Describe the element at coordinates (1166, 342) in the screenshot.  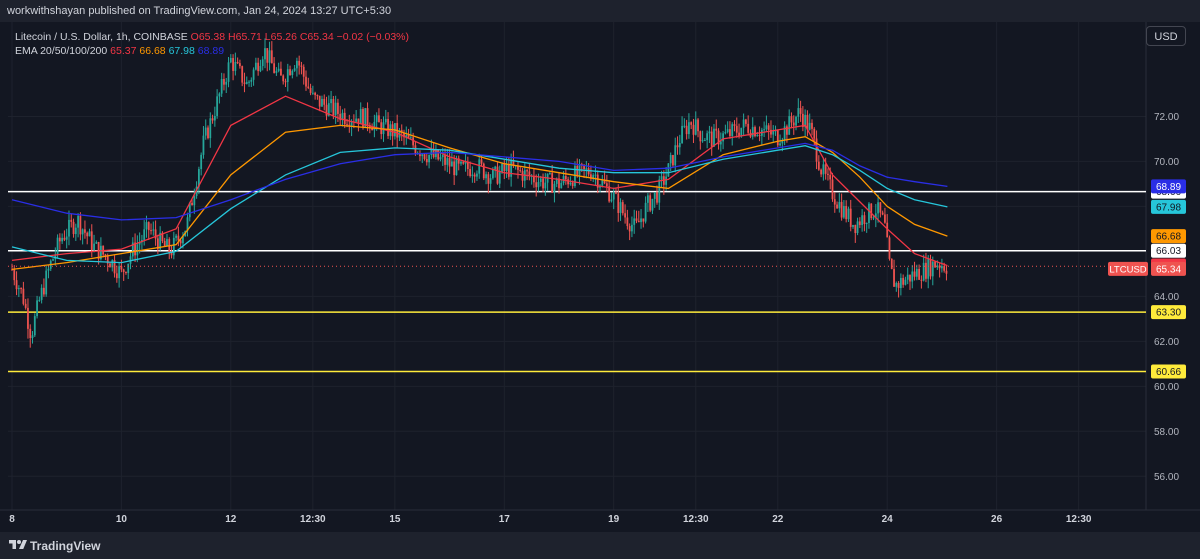
I see `y-tick-label: 62.00` at that location.